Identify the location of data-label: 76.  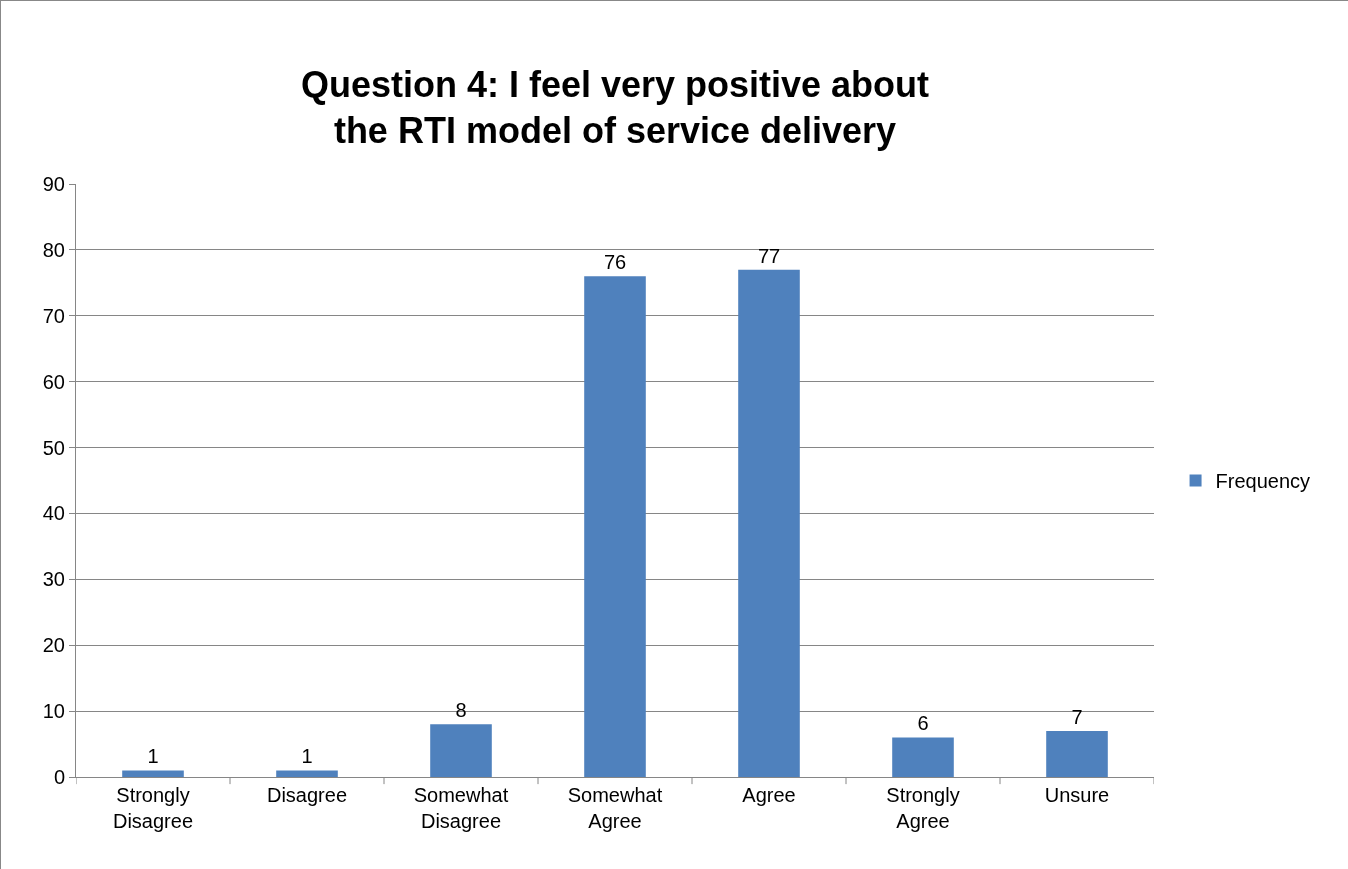
(615, 262).